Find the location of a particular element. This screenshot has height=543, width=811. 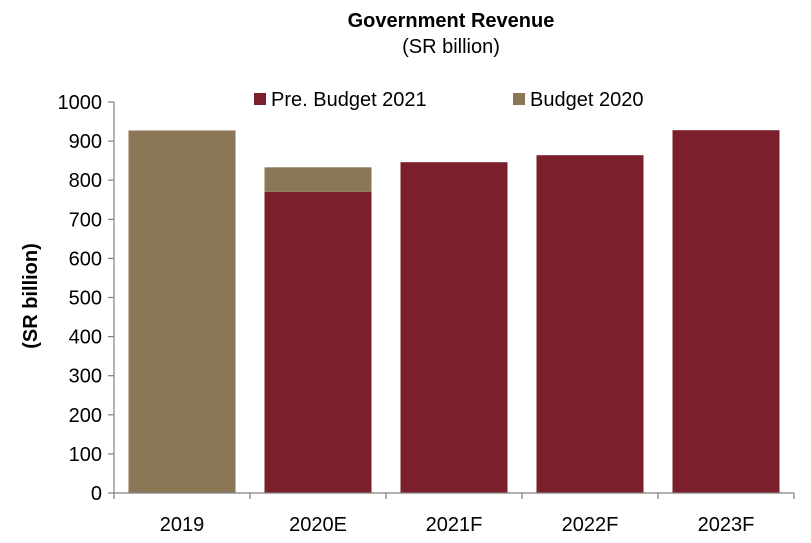

y-tick-label: 800 is located at coordinates (85, 181).